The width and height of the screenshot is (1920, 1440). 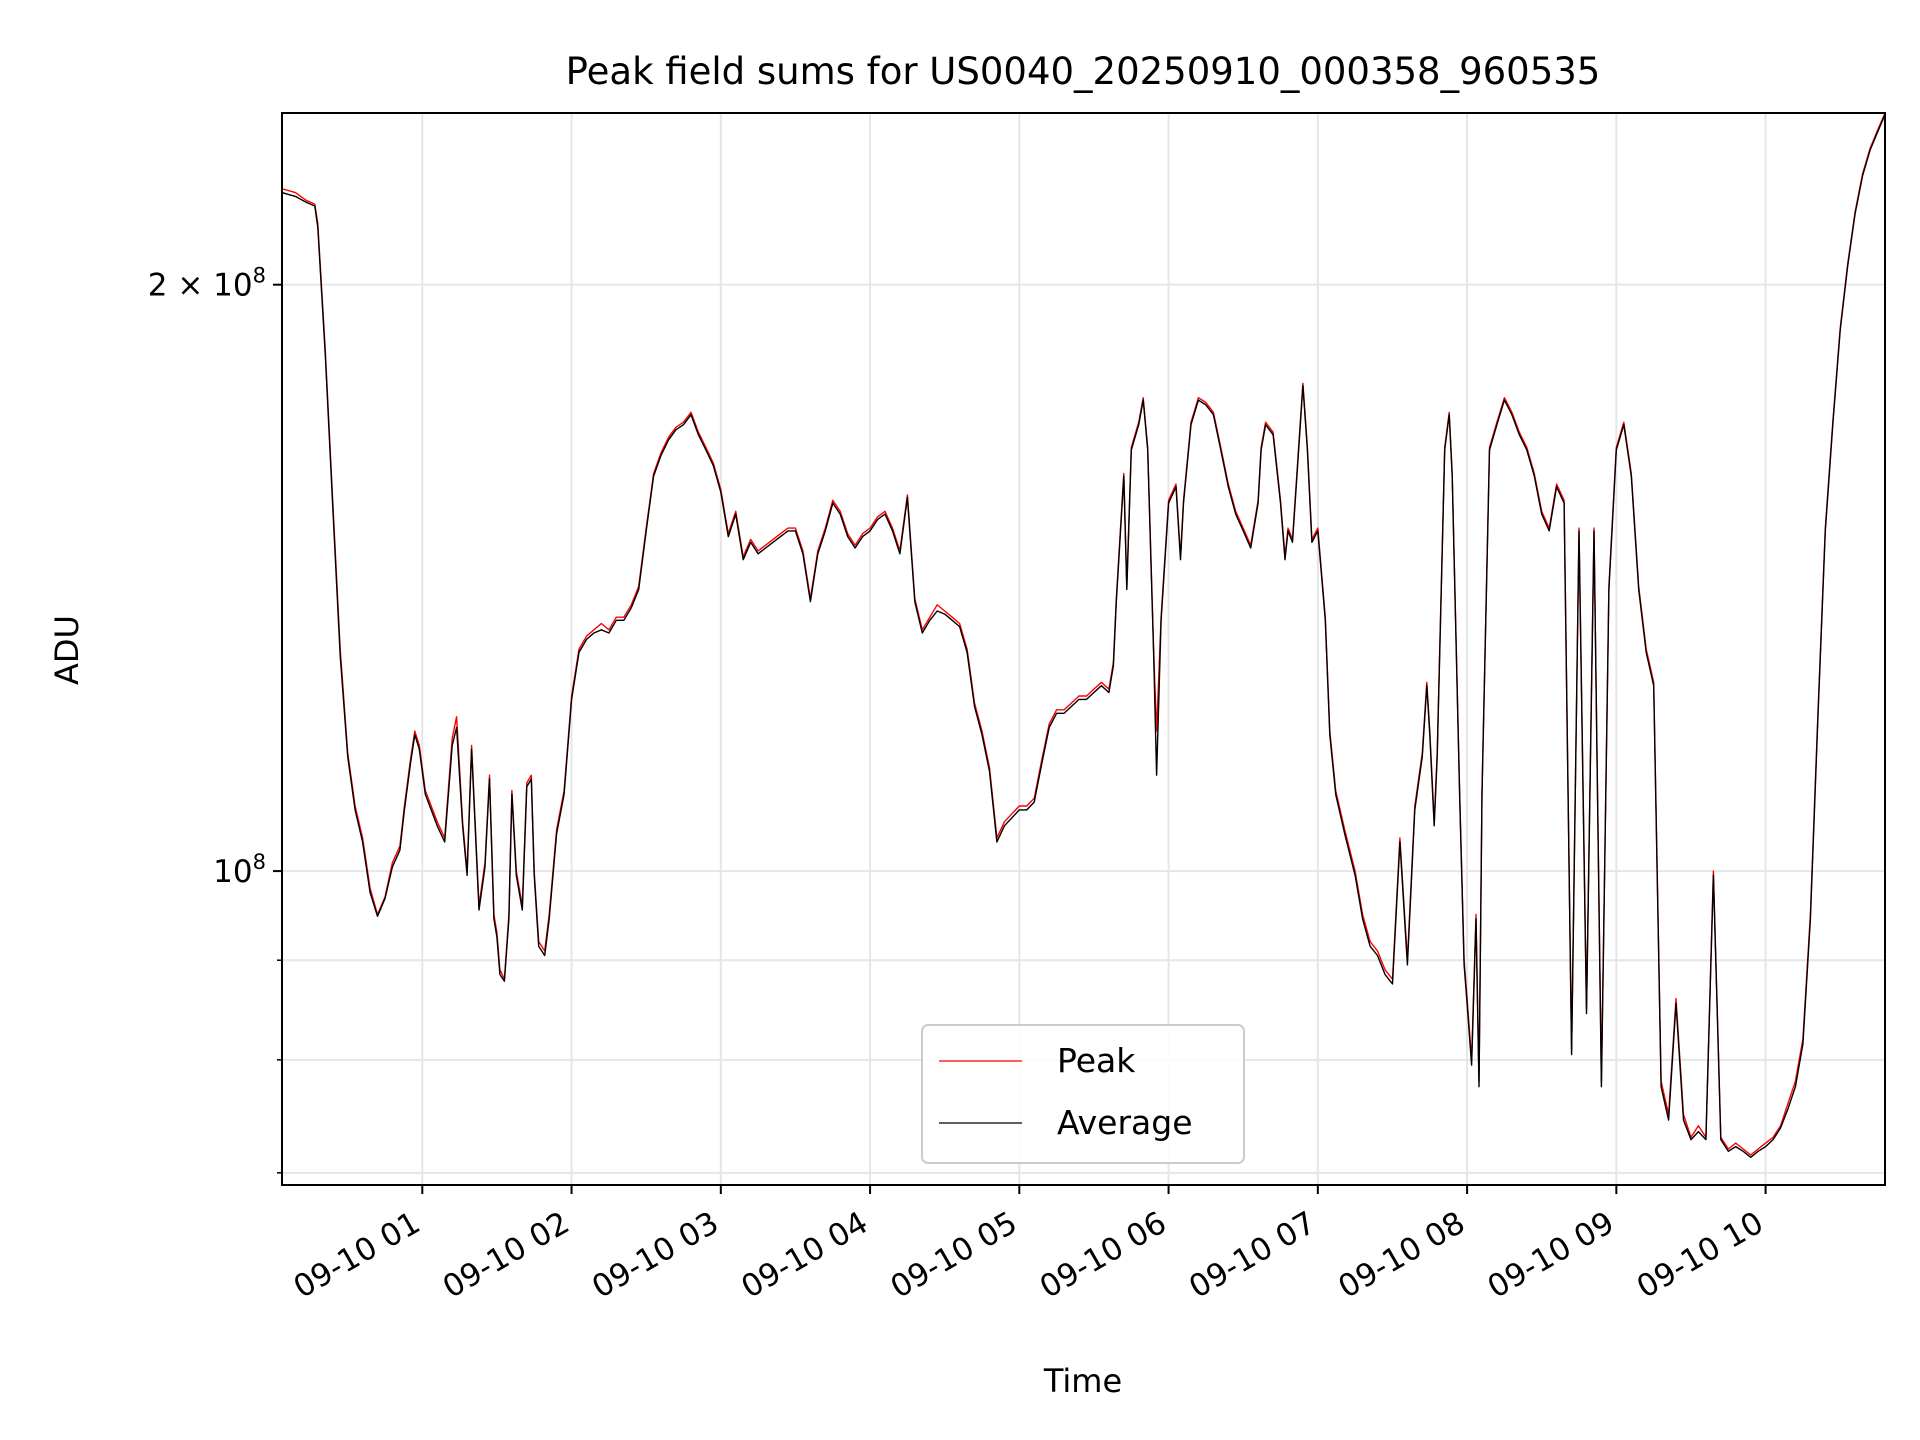 I want to click on y-tick-label-base: 2 × 10, so click(x=200, y=286).